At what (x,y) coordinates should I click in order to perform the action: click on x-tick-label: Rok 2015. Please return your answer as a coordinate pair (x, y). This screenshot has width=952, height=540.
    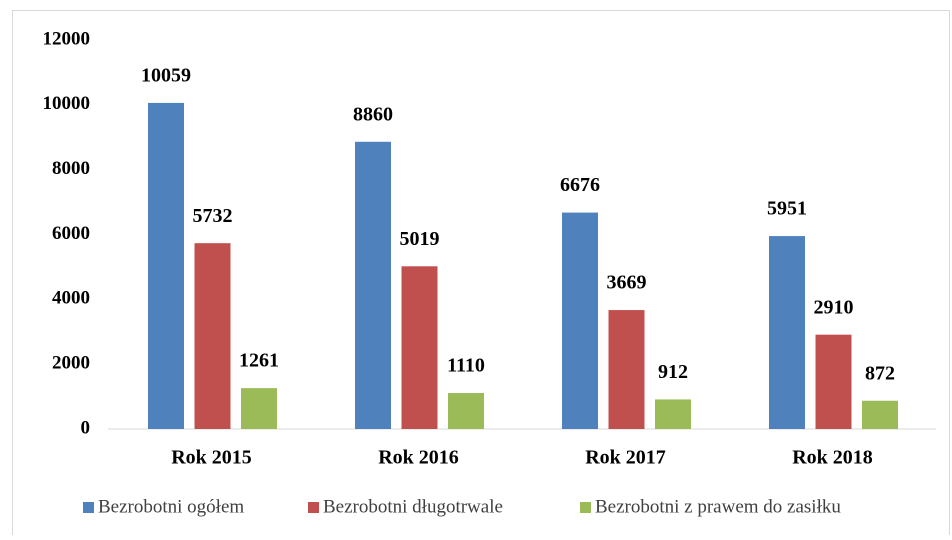
    Looking at the image, I should click on (211, 458).